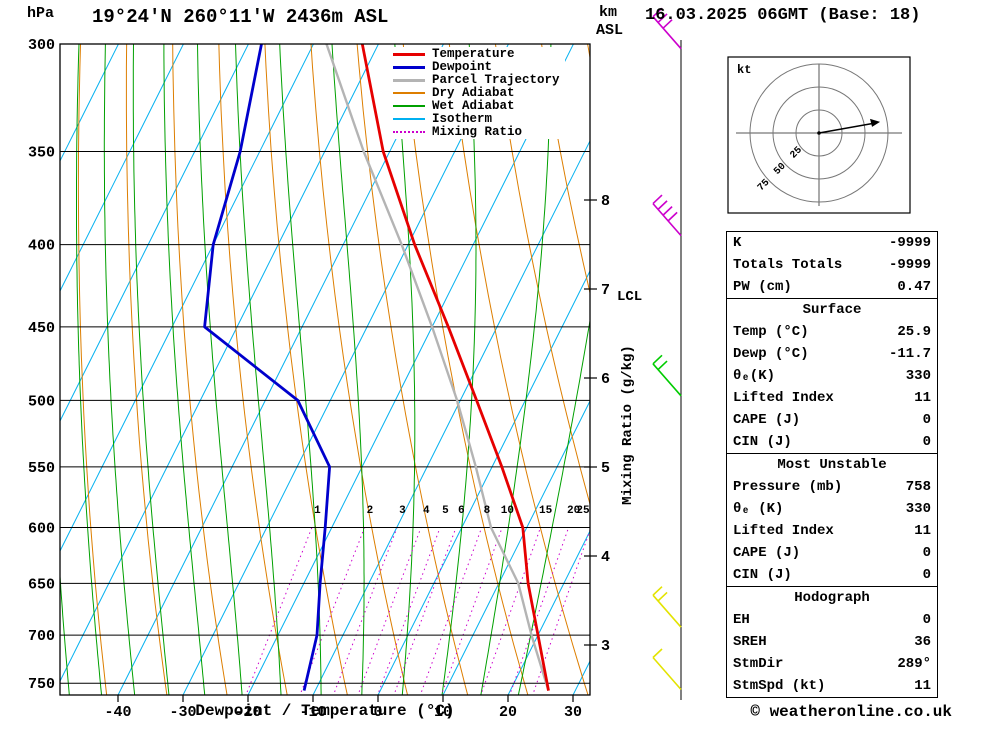 The width and height of the screenshot is (1000, 733). Describe the element at coordinates (832, 598) in the screenshot. I see `table-section-header: Hodograph` at that location.